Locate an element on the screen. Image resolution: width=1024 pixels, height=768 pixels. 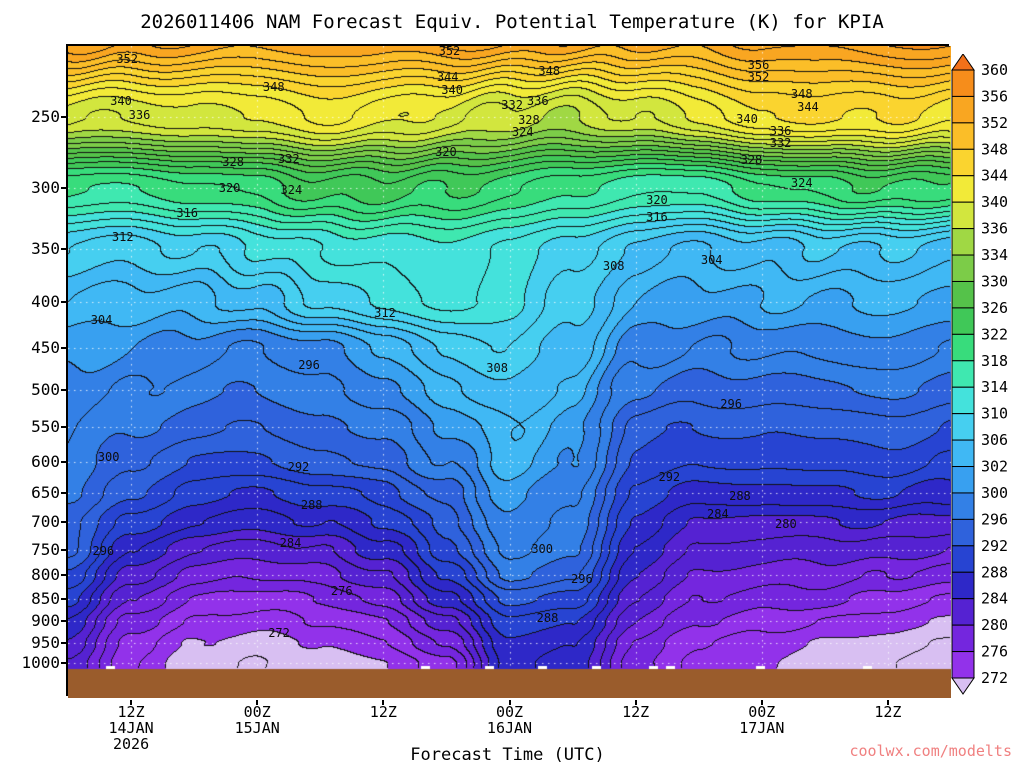
x-year-label: 2026 is located at coordinates (131, 744).